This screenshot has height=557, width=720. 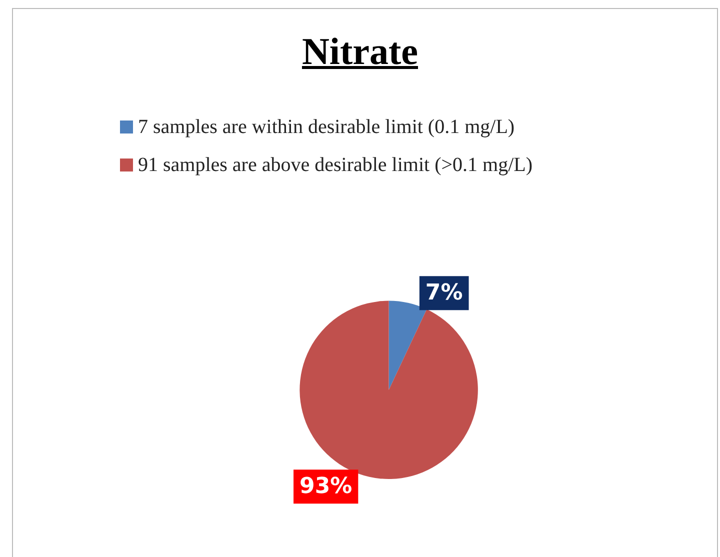 What do you see at coordinates (326, 127) in the screenshot?
I see `legend-label: 7 samples are within desirable limit (0.1 mg/L)` at bounding box center [326, 127].